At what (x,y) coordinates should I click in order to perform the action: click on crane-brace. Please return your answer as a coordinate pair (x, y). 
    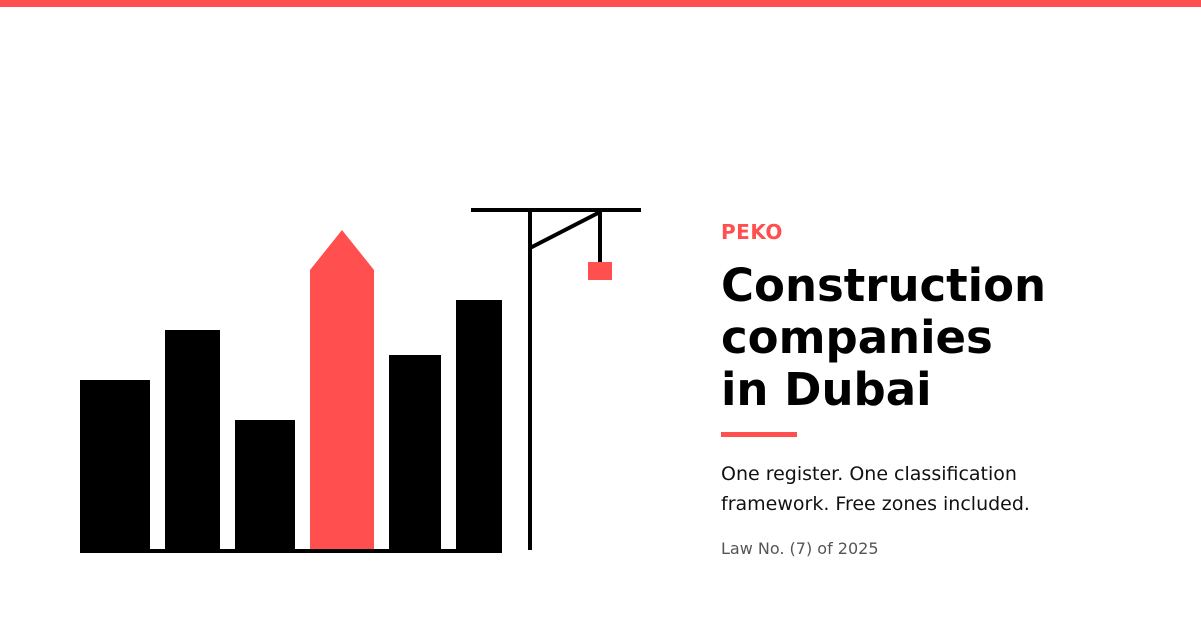
    Looking at the image, I should click on (565, 230).